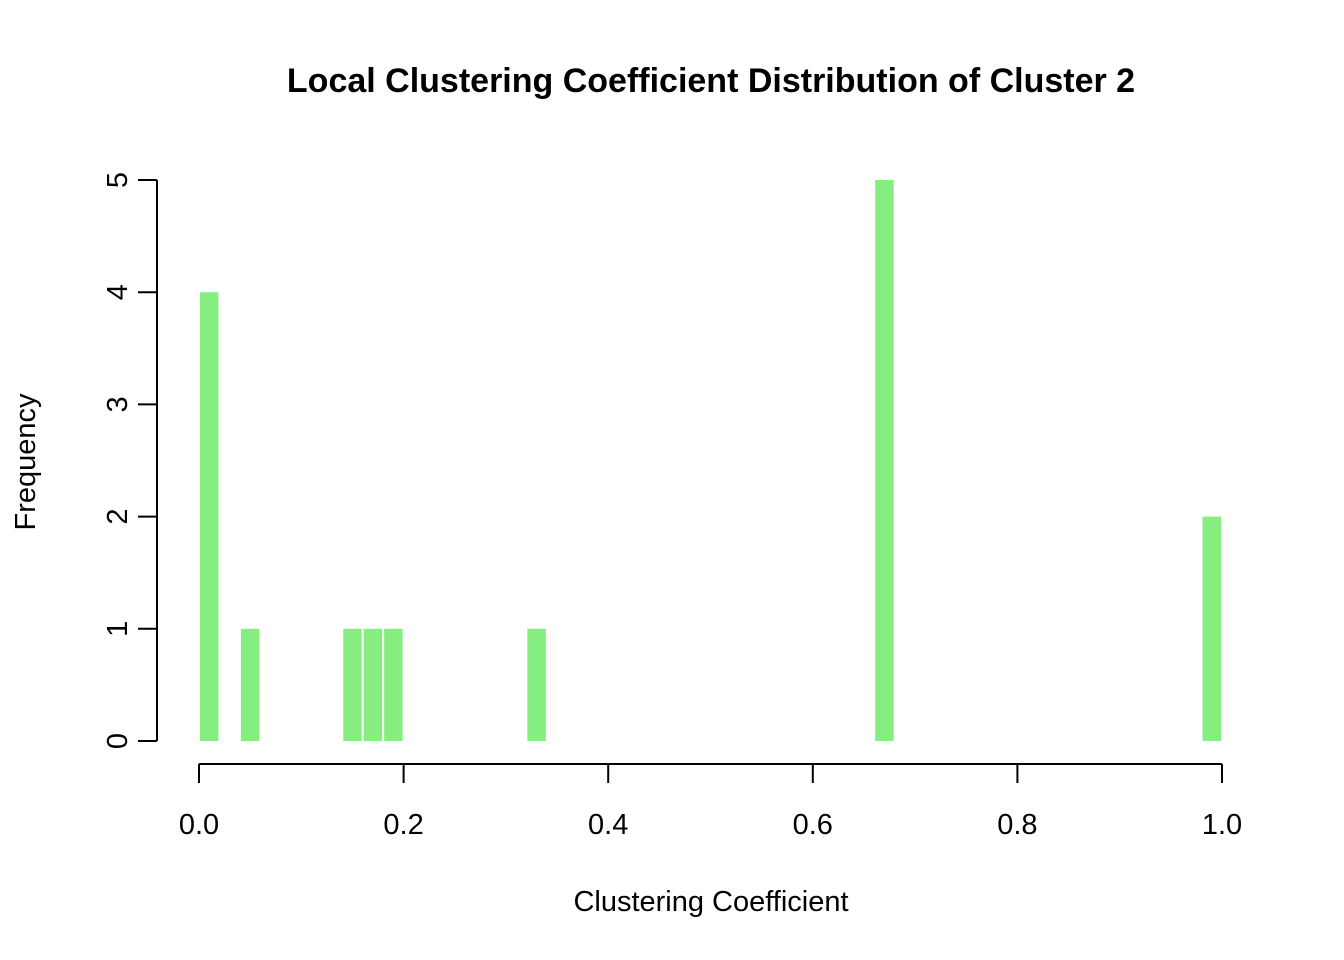 The image size is (1344, 960). Describe the element at coordinates (403, 825) in the screenshot. I see `x-tick-label: 0.2` at that location.